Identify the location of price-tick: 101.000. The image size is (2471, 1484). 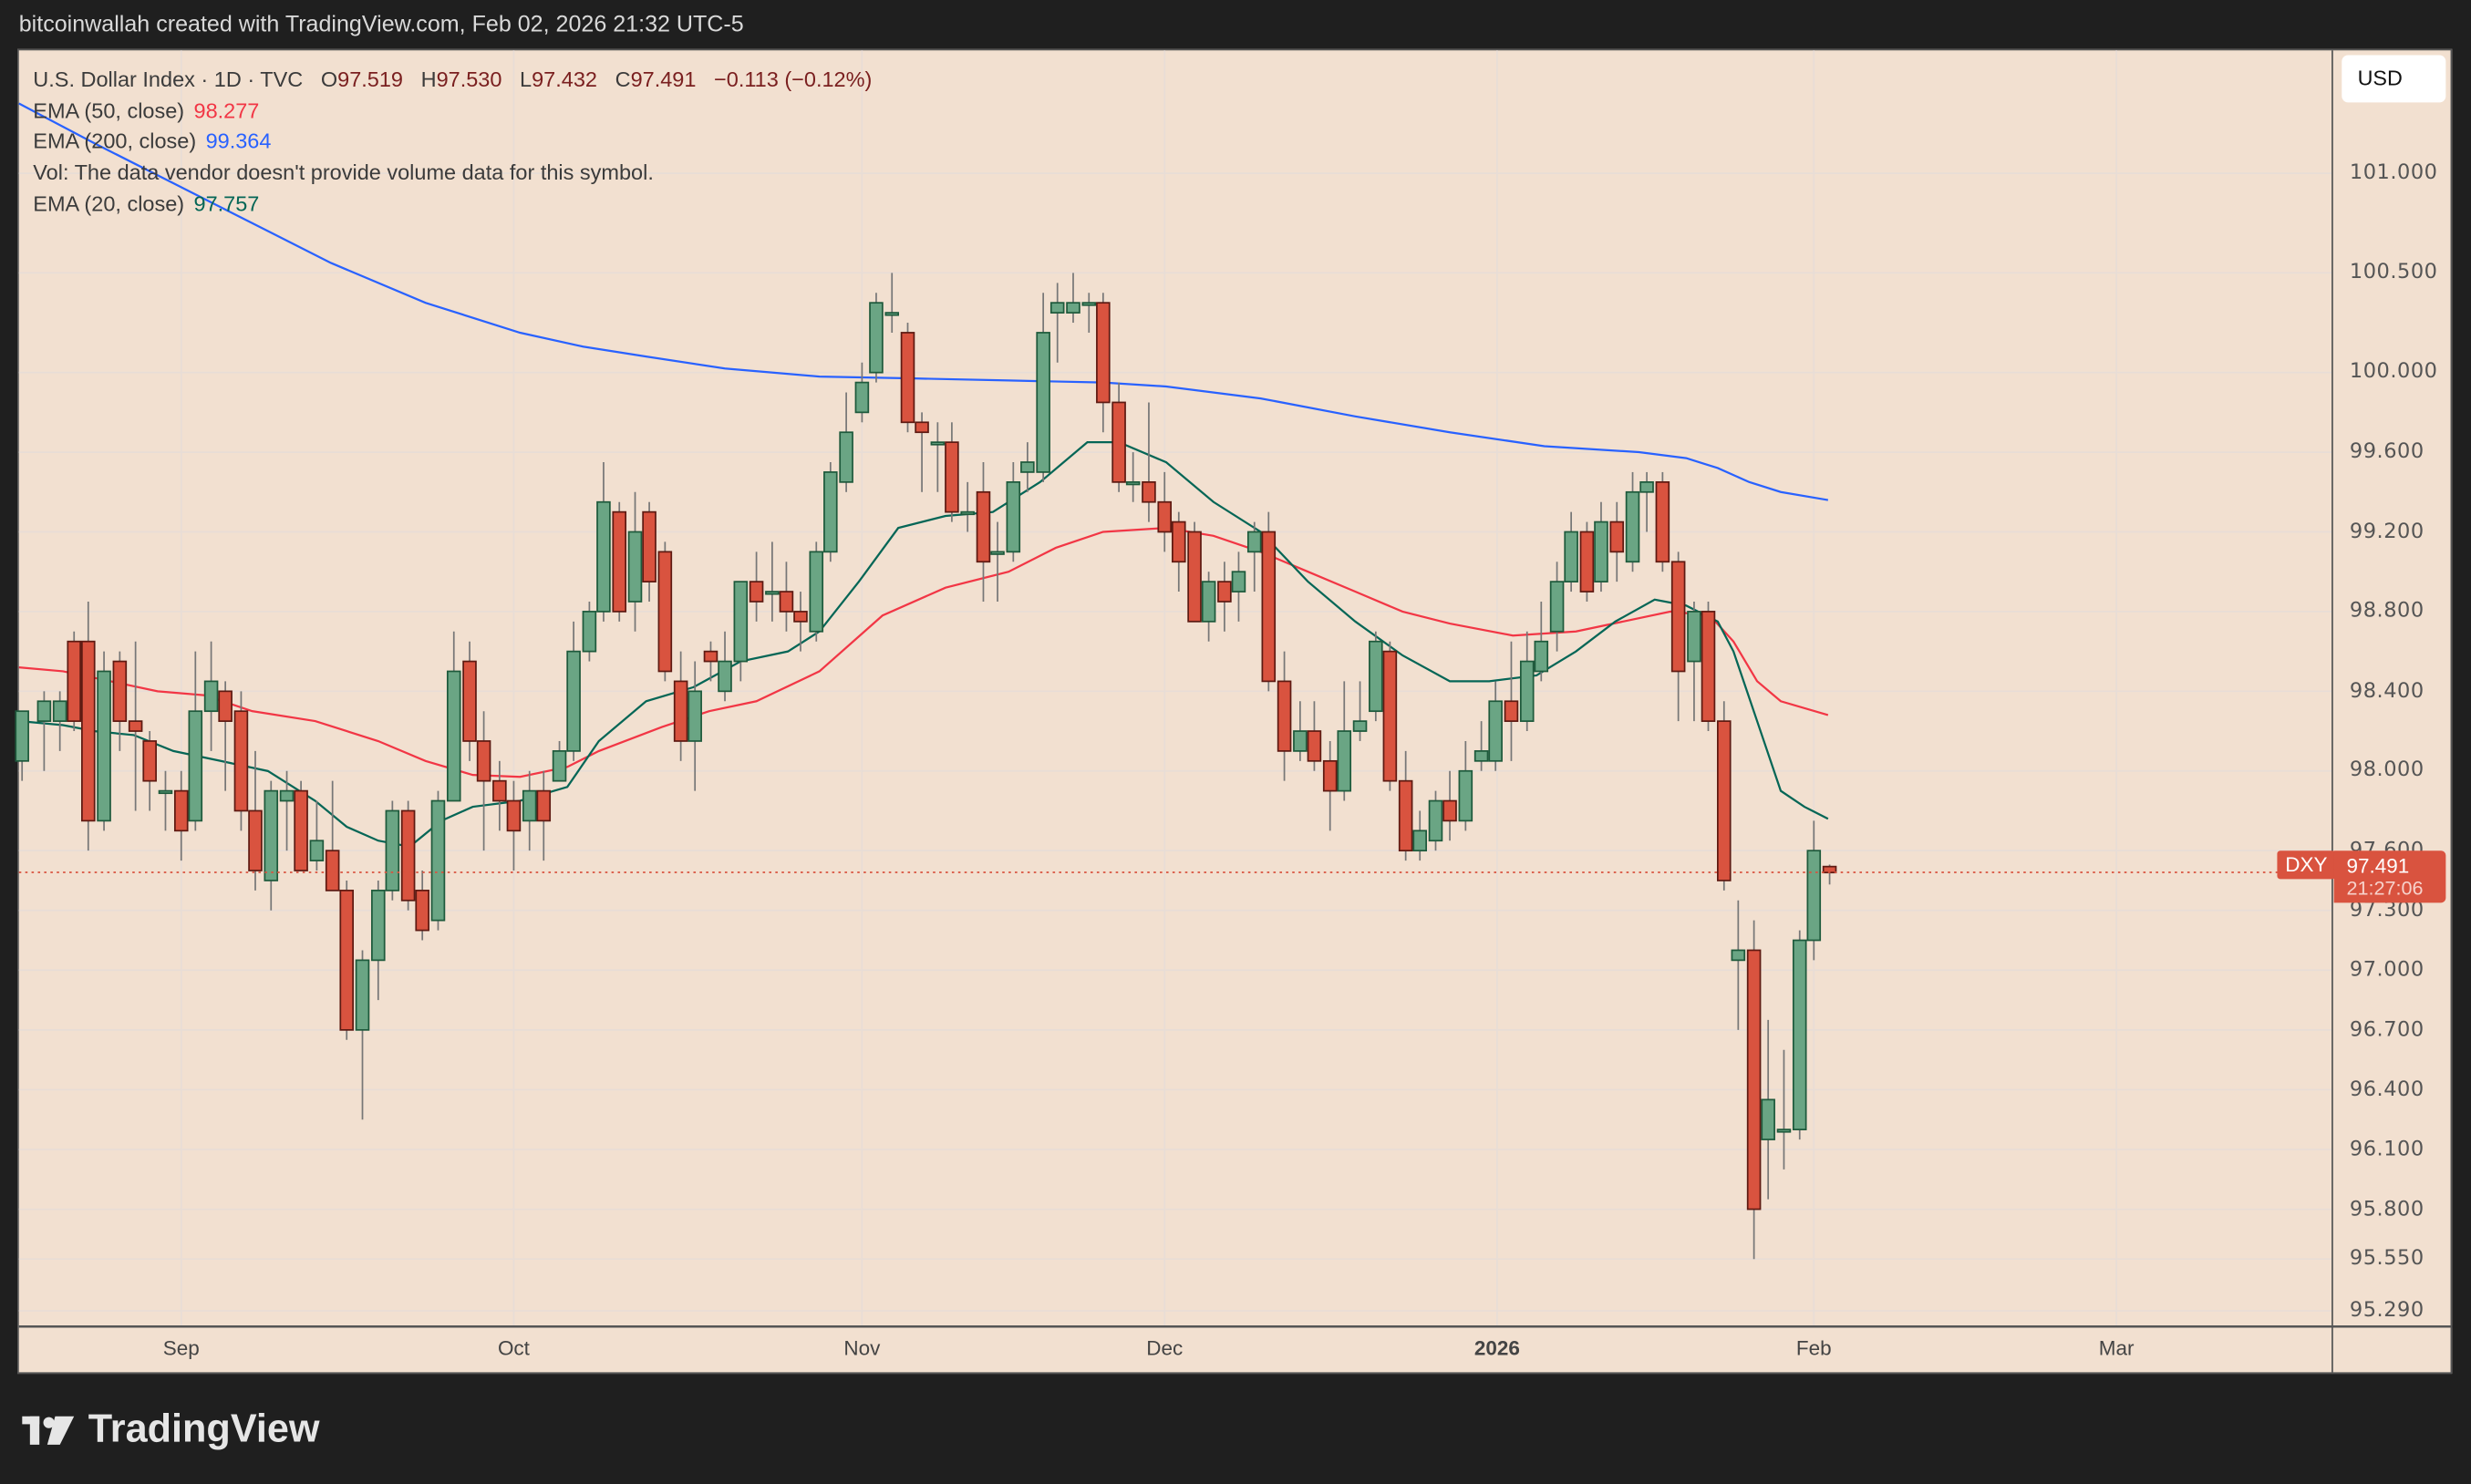
(2393, 173).